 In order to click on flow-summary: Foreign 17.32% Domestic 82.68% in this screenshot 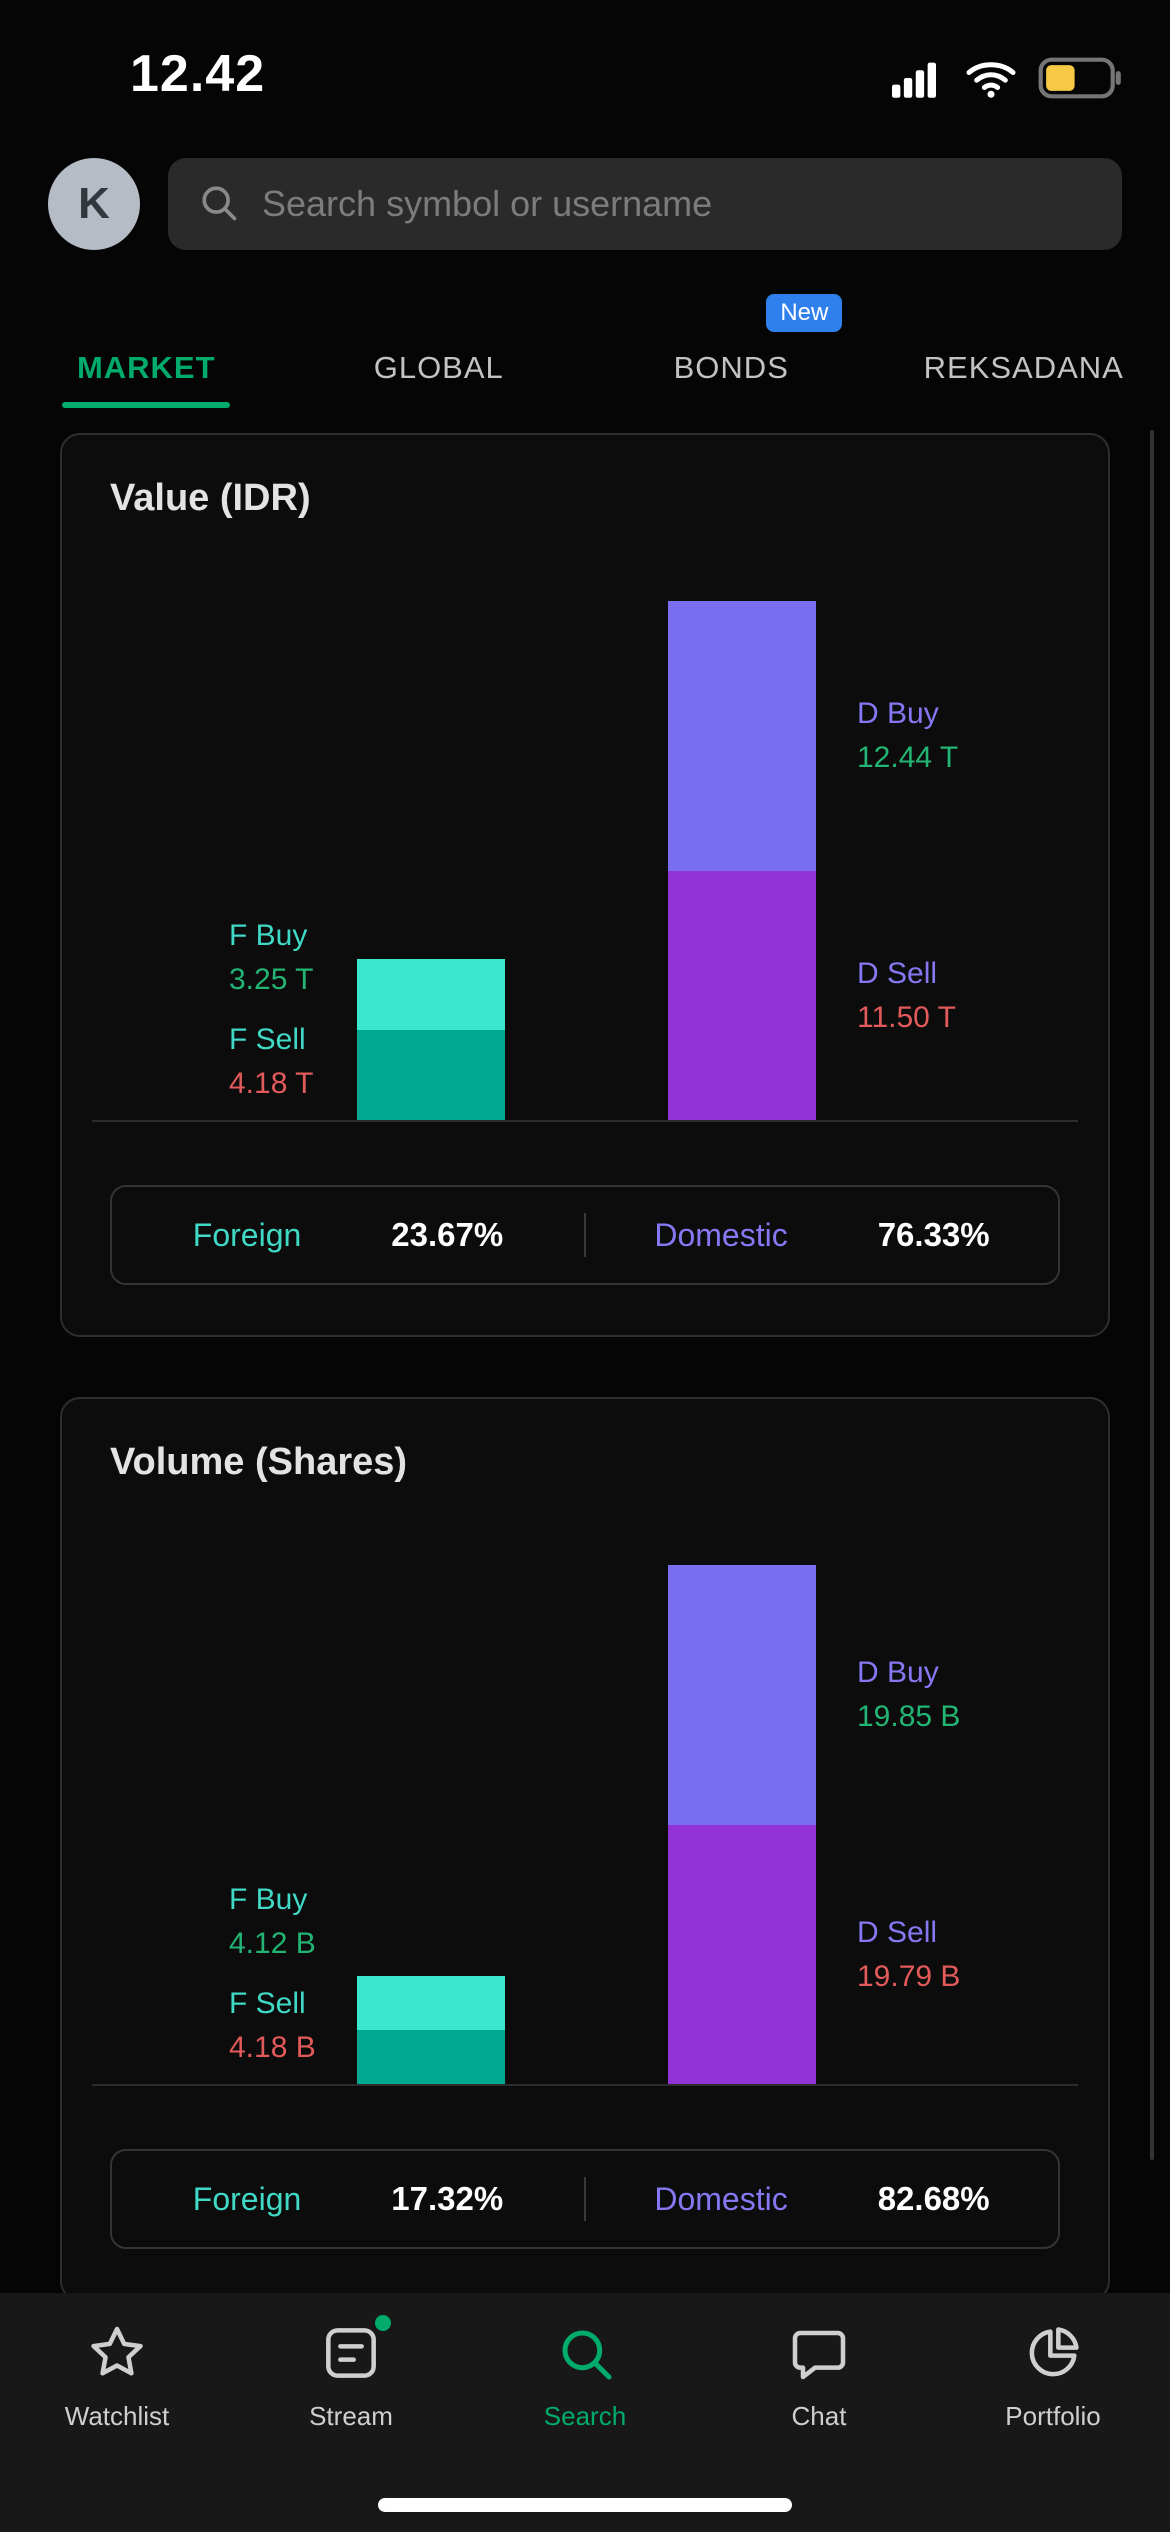, I will do `click(585, 2199)`.